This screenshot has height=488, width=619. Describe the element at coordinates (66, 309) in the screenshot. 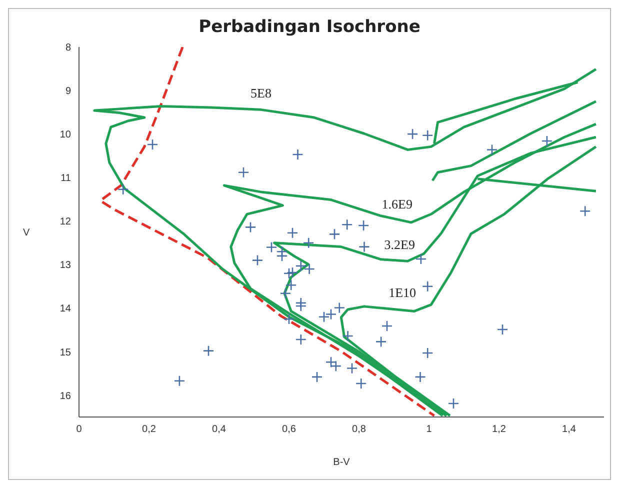

I see `y-tick-label: 14` at that location.